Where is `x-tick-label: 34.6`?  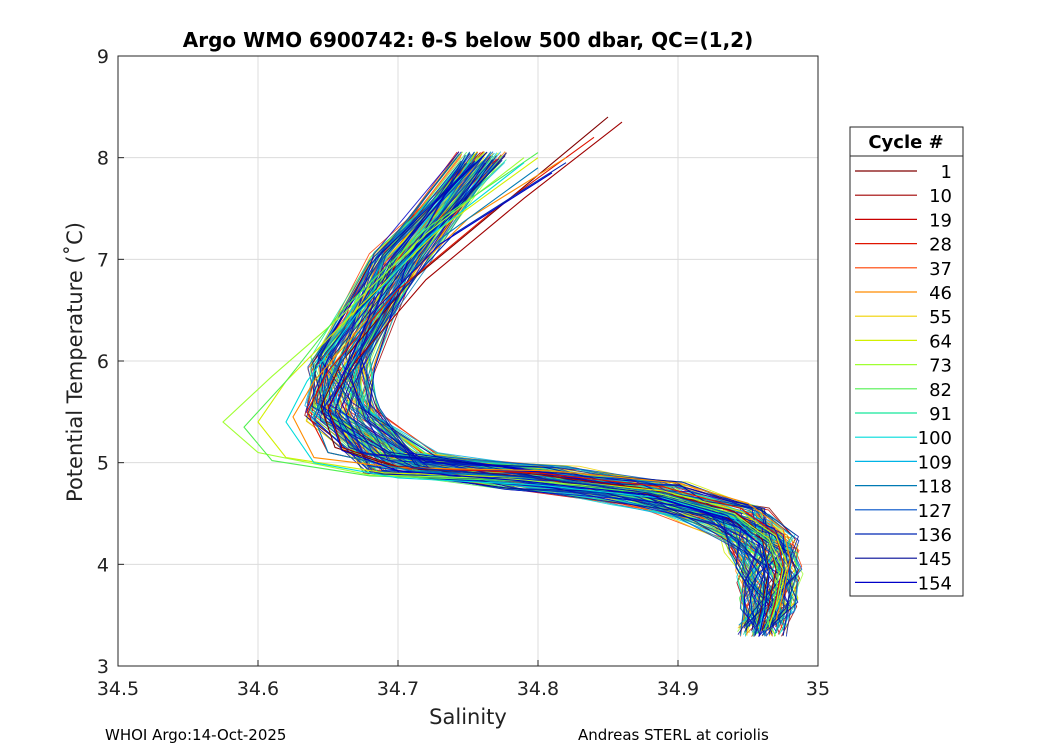
x-tick-label: 34.6 is located at coordinates (258, 689).